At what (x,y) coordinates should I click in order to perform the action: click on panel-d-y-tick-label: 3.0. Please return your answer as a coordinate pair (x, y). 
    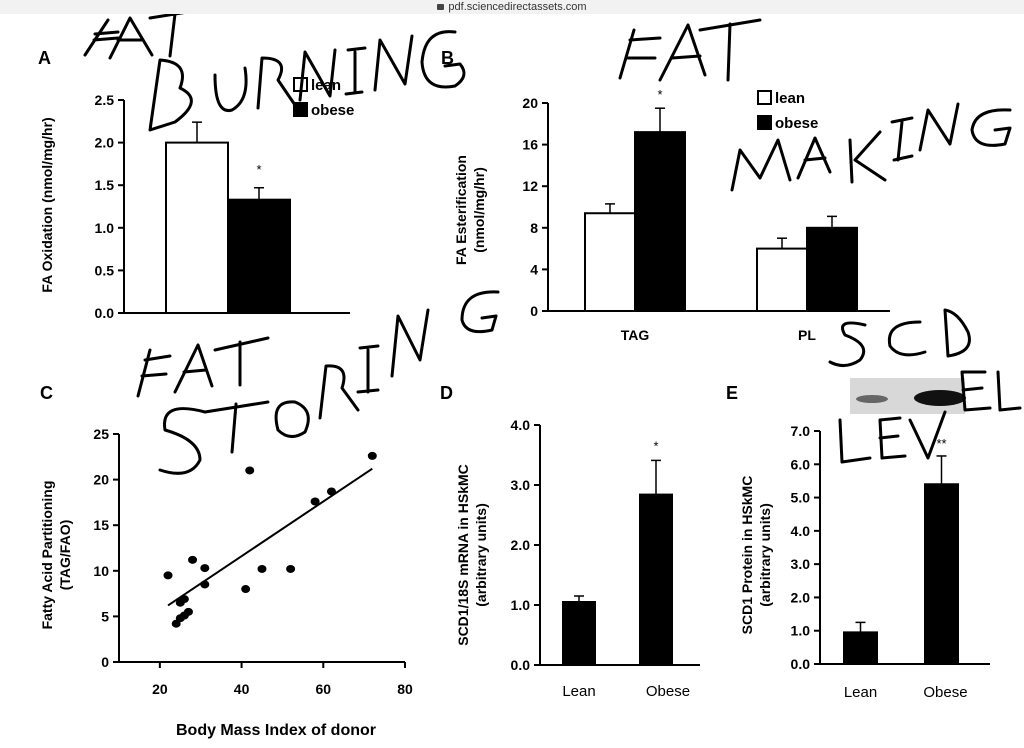
    Looking at the image, I should click on (521, 485).